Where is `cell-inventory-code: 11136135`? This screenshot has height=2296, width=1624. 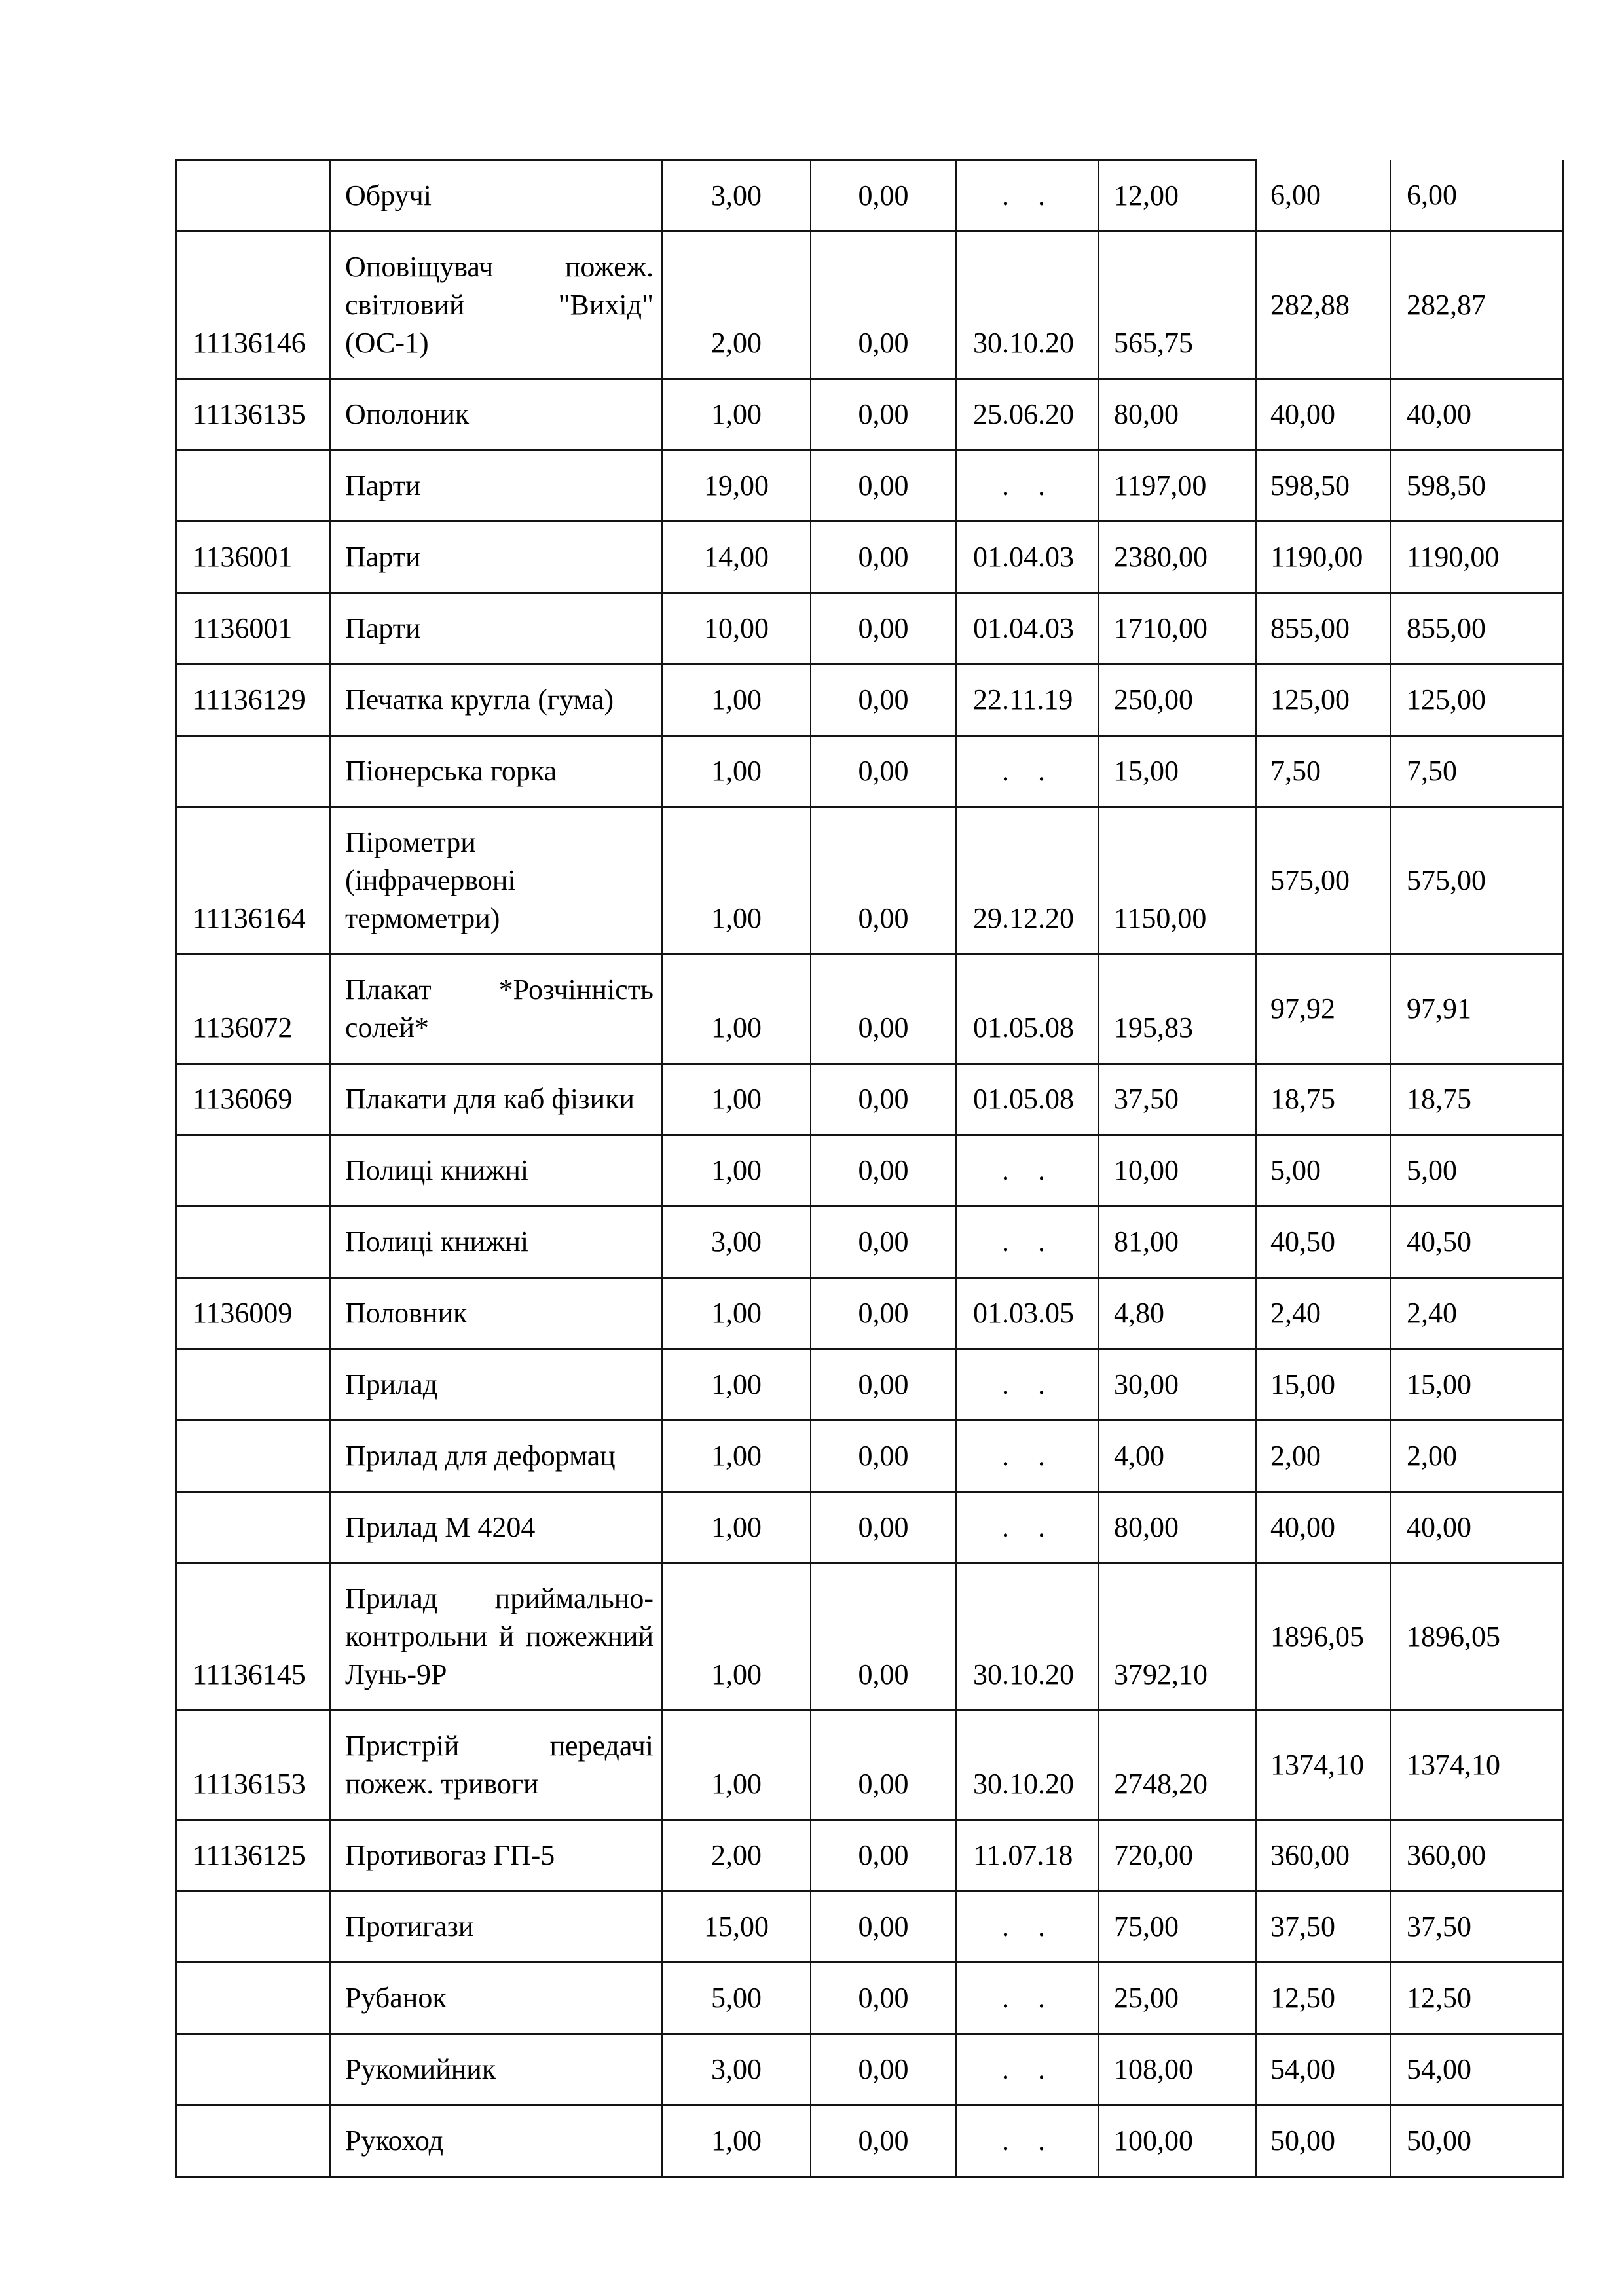 cell-inventory-code: 11136135 is located at coordinates (253, 414).